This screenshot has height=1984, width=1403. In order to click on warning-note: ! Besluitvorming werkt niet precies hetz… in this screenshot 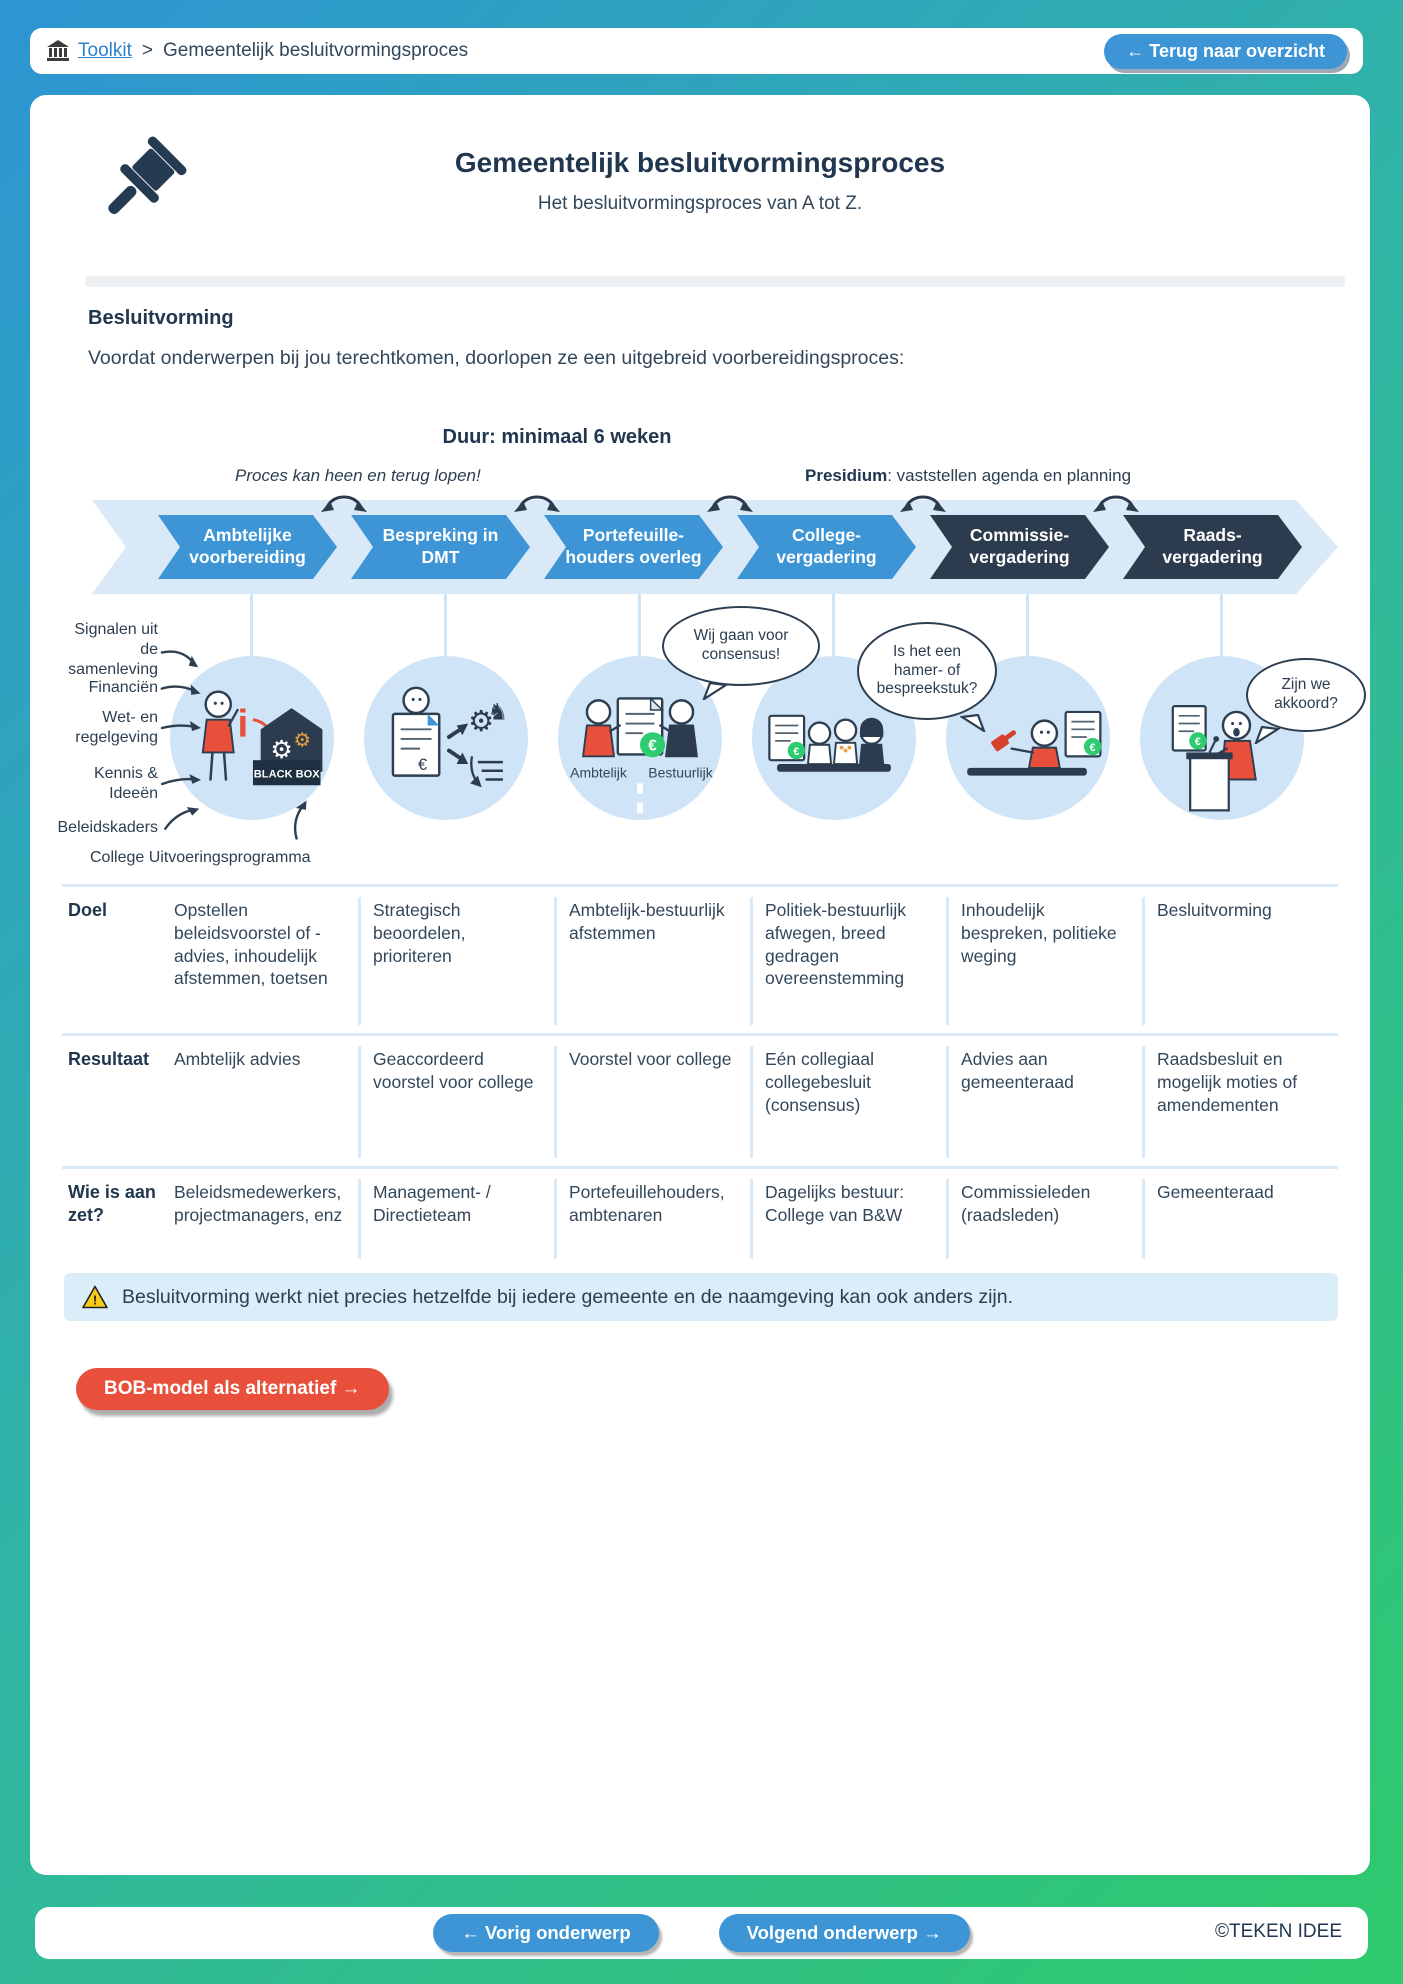, I will do `click(701, 1297)`.